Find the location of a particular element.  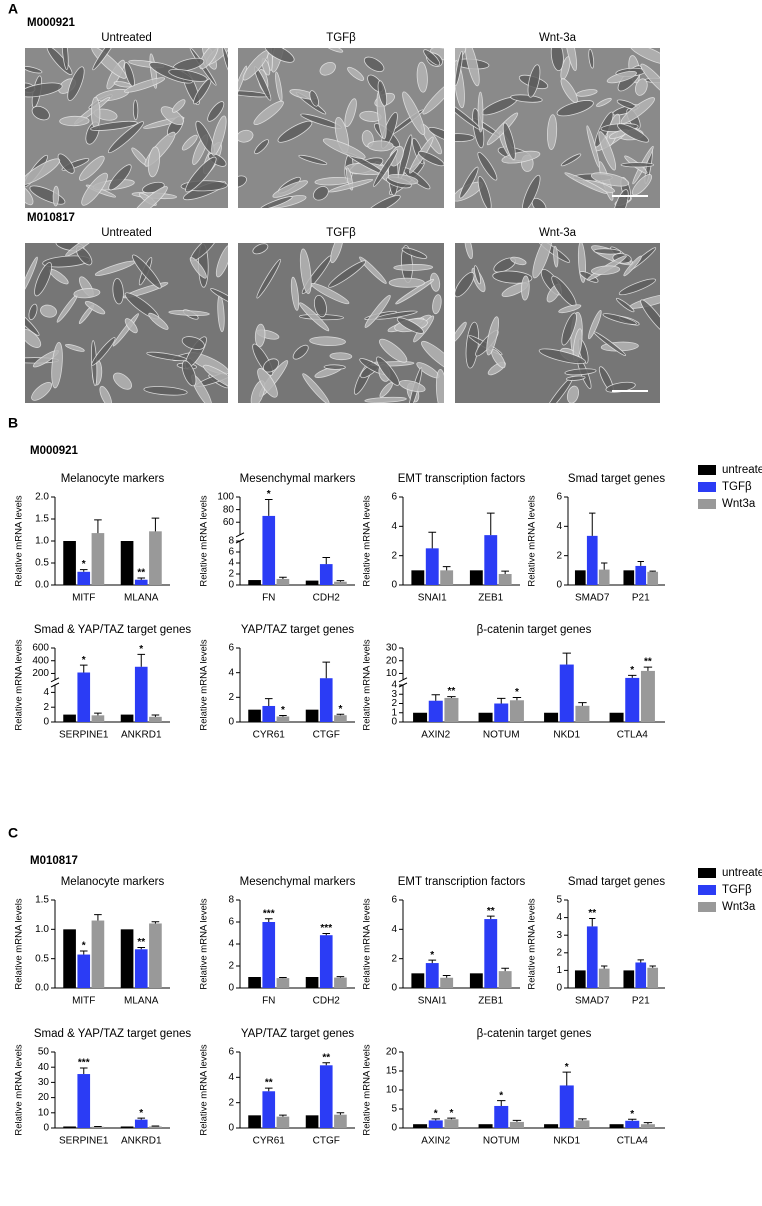

x-tick-label: CTGF is located at coordinates (326, 1141).